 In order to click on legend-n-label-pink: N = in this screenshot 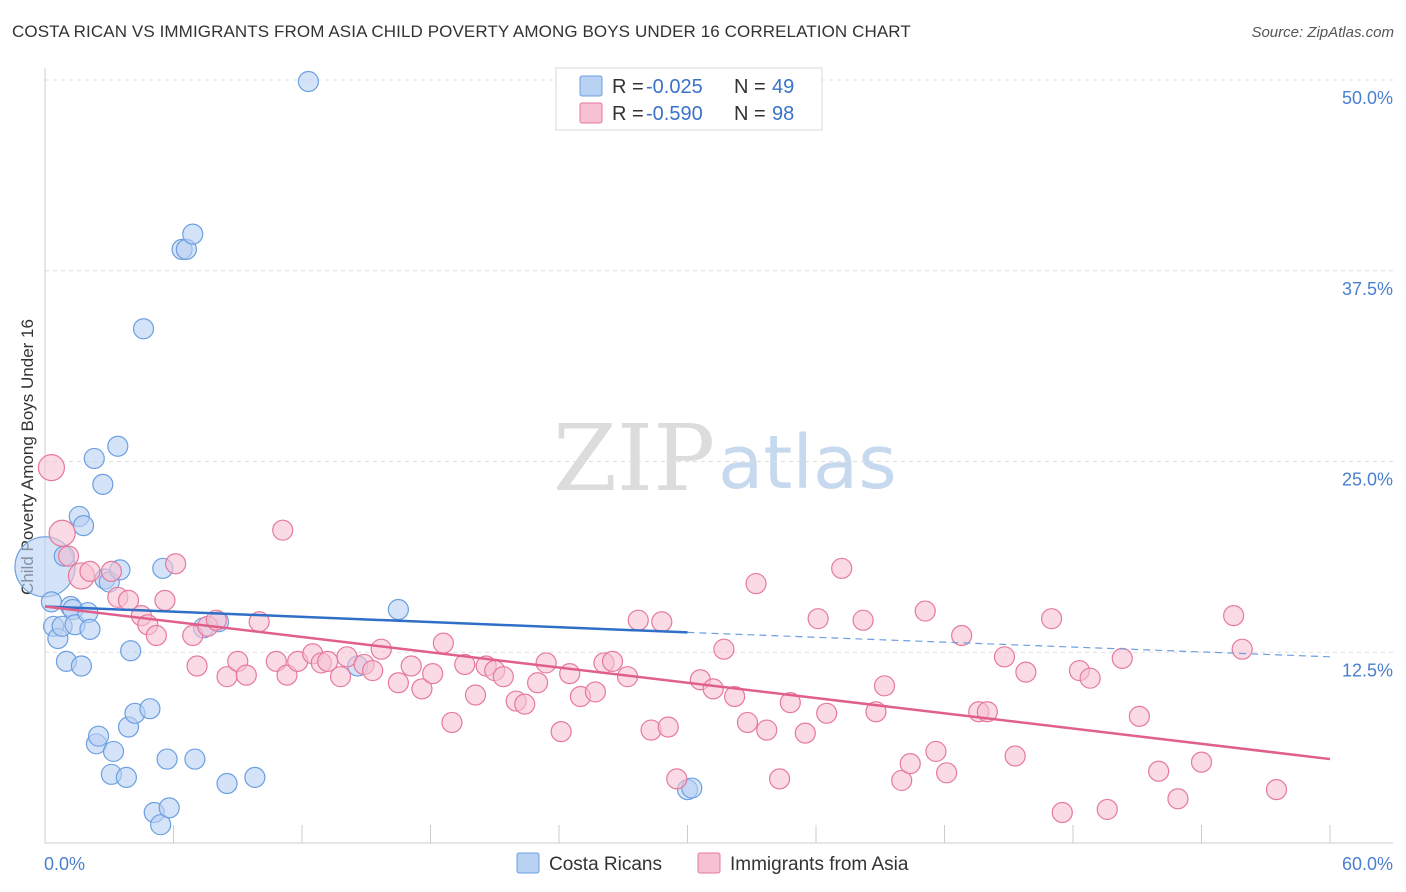, I will do `click(750, 114)`.